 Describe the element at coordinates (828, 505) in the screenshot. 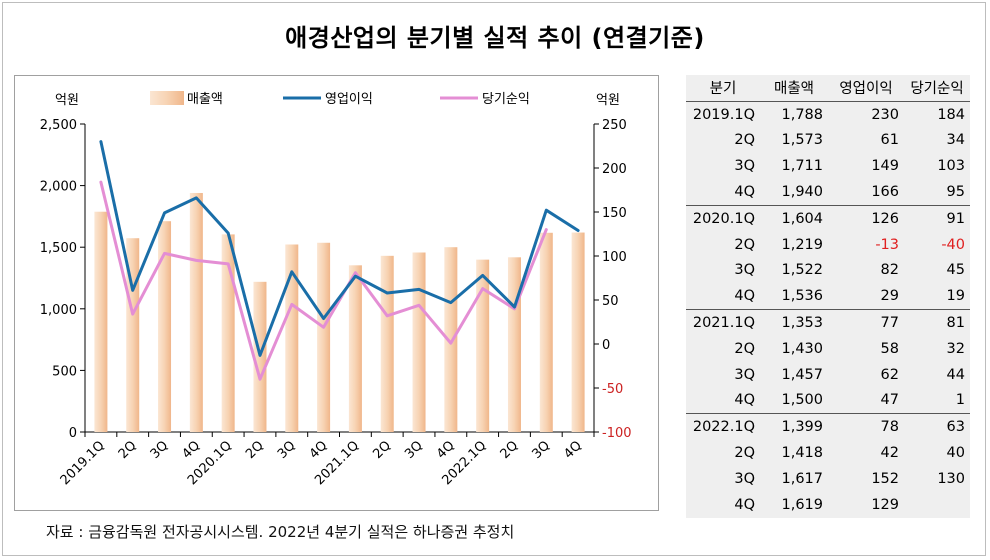

I see `table-row: 4Q 1,619 129` at that location.